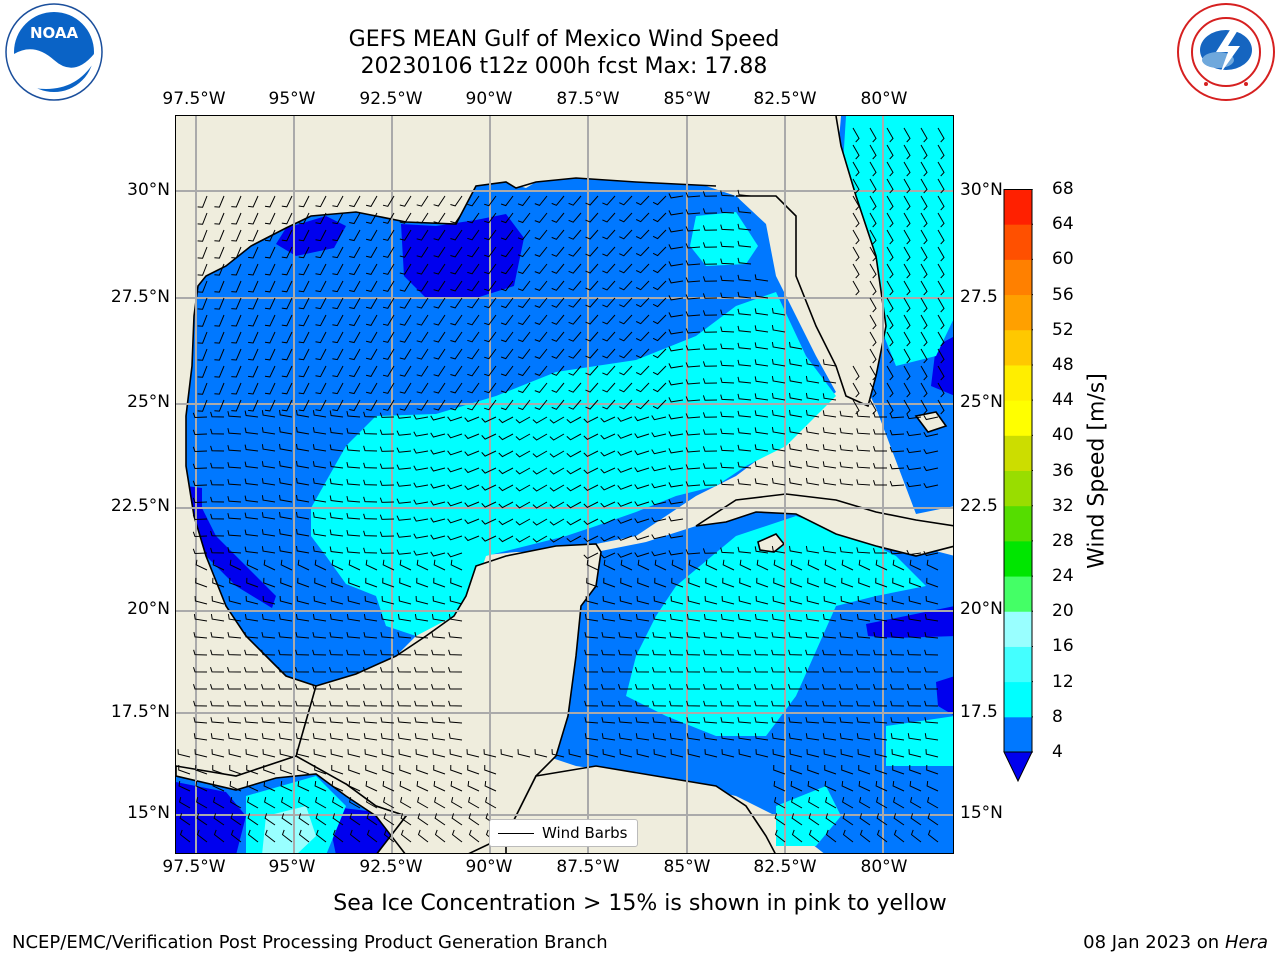  Describe the element at coordinates (1246, 942) in the screenshot. I see `date-host: Hera` at that location.